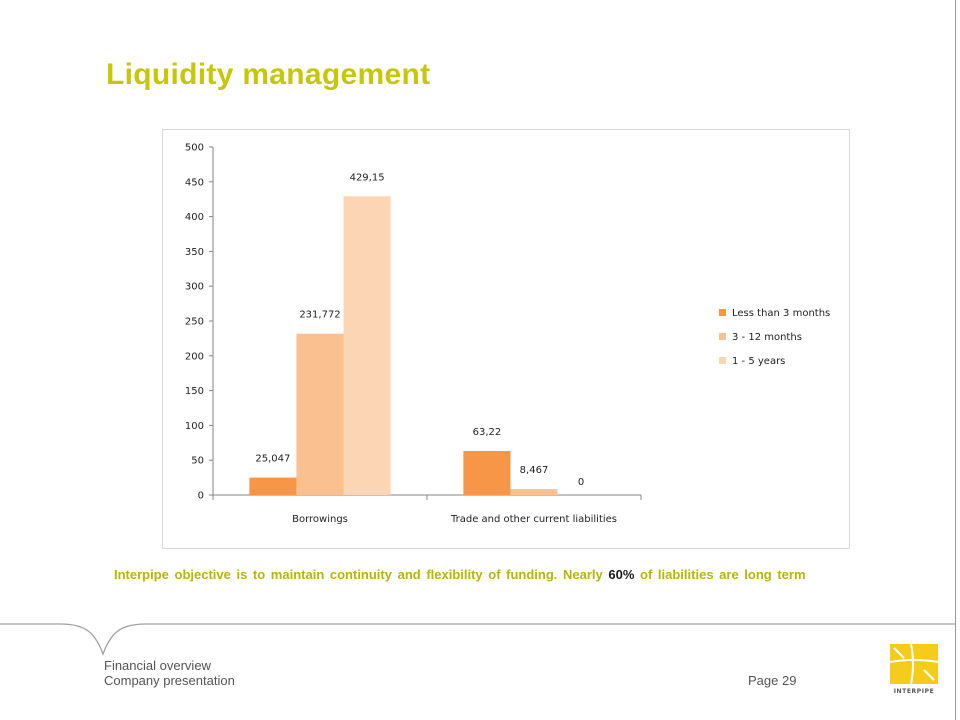  Describe the element at coordinates (194, 148) in the screenshot. I see `y-tick-label: 500` at that location.